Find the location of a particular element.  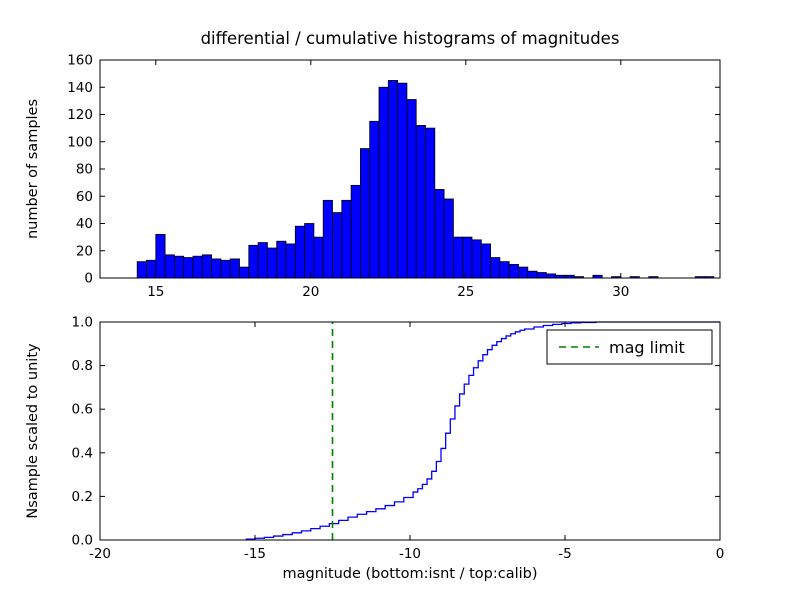

top-axes-y-tick-label: 60 is located at coordinates (84, 197).